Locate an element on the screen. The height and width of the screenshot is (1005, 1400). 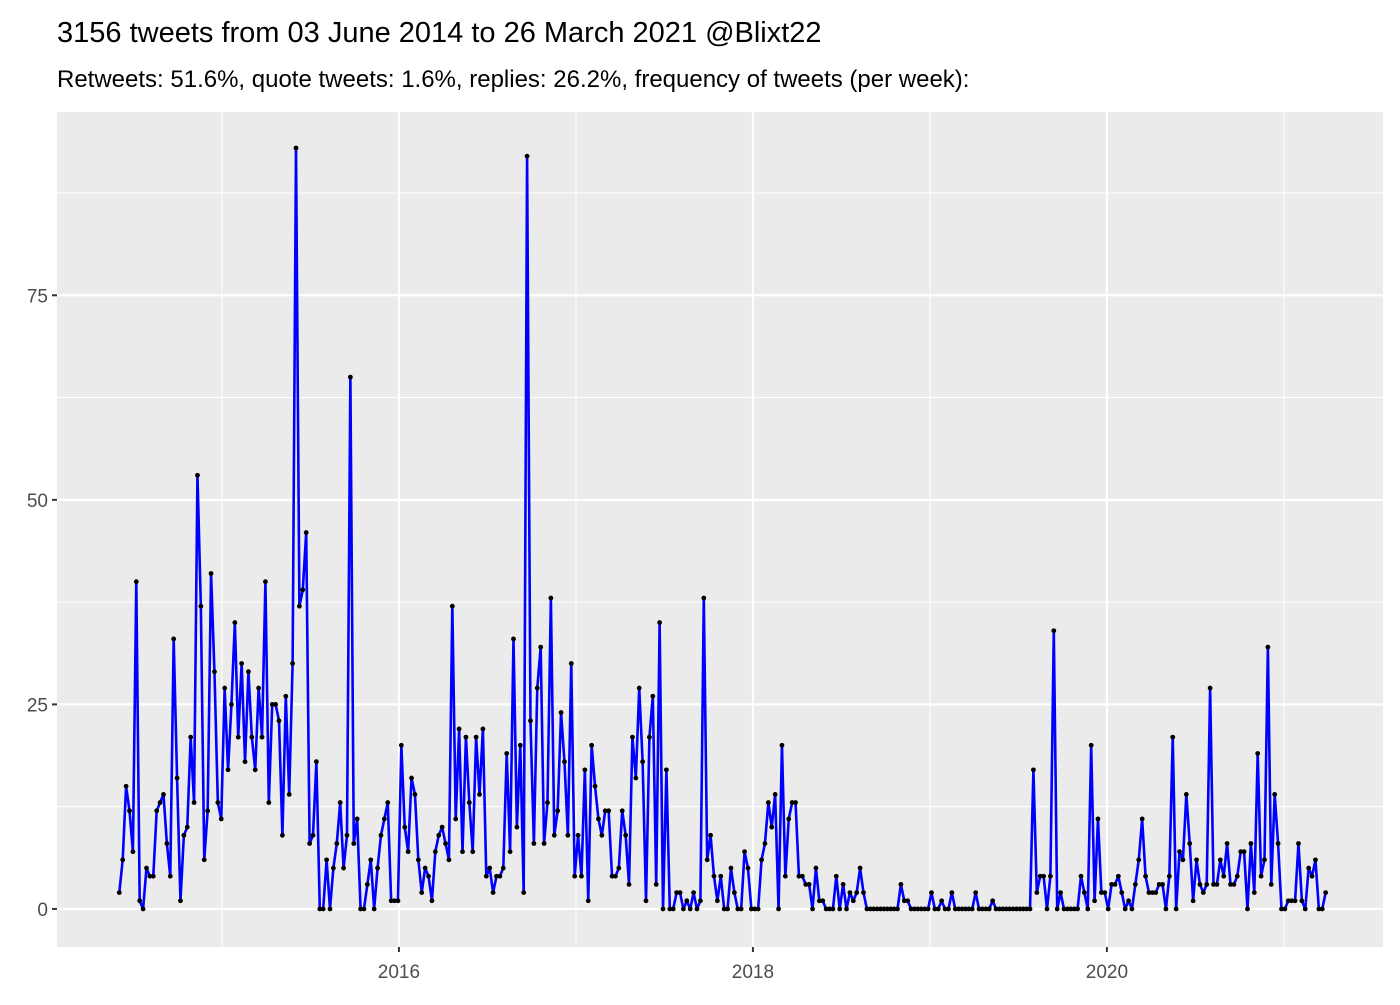
x-tick-label: 2020 is located at coordinates (1107, 972).